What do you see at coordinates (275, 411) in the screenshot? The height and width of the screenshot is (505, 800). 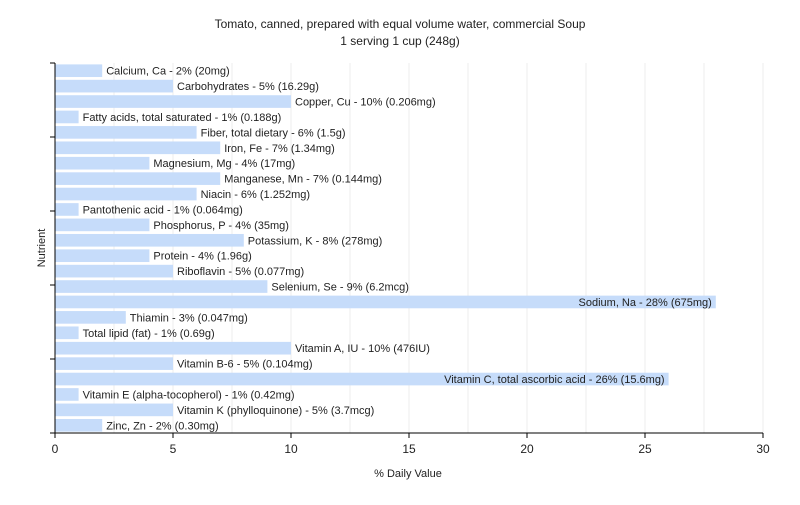 I see `bar-label: Vitamin K (phylloquinone) - 5% (3.7mcg)` at bounding box center [275, 411].